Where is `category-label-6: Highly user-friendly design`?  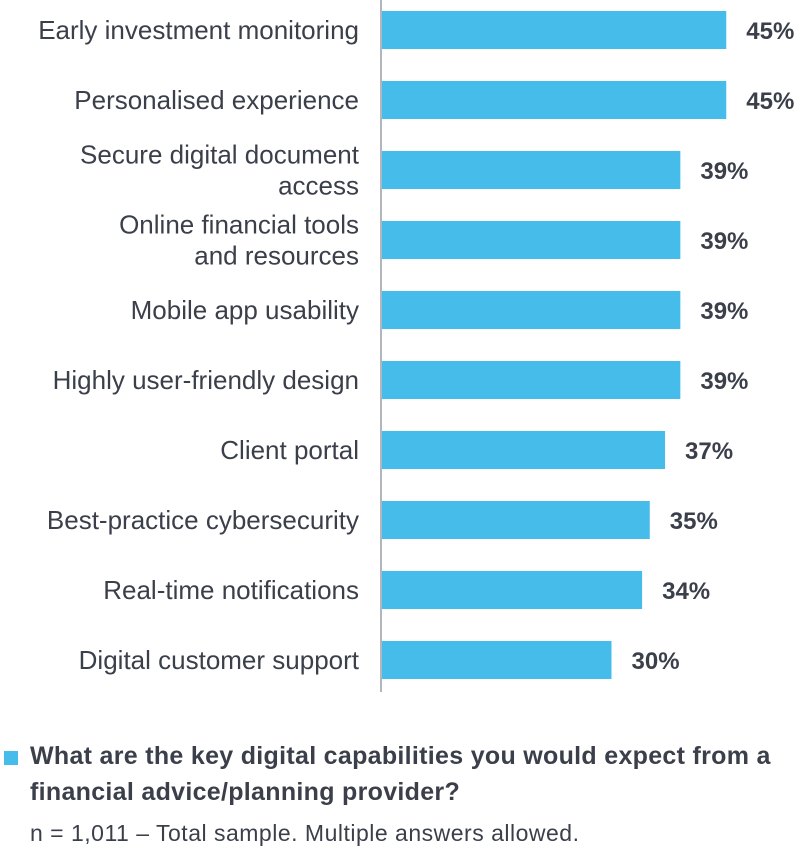 category-label-6: Highly user-friendly design is located at coordinates (206, 380).